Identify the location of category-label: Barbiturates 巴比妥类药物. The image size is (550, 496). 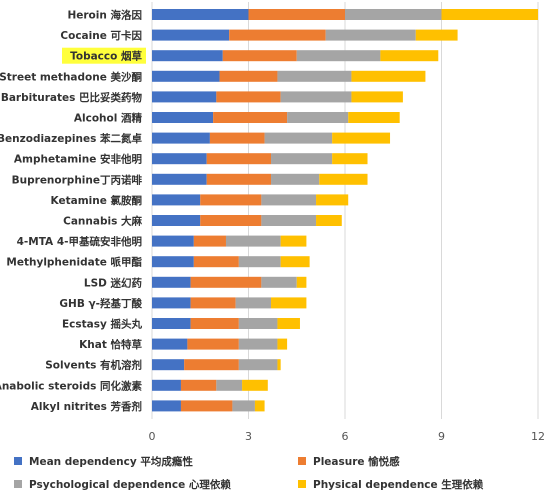
(72, 97).